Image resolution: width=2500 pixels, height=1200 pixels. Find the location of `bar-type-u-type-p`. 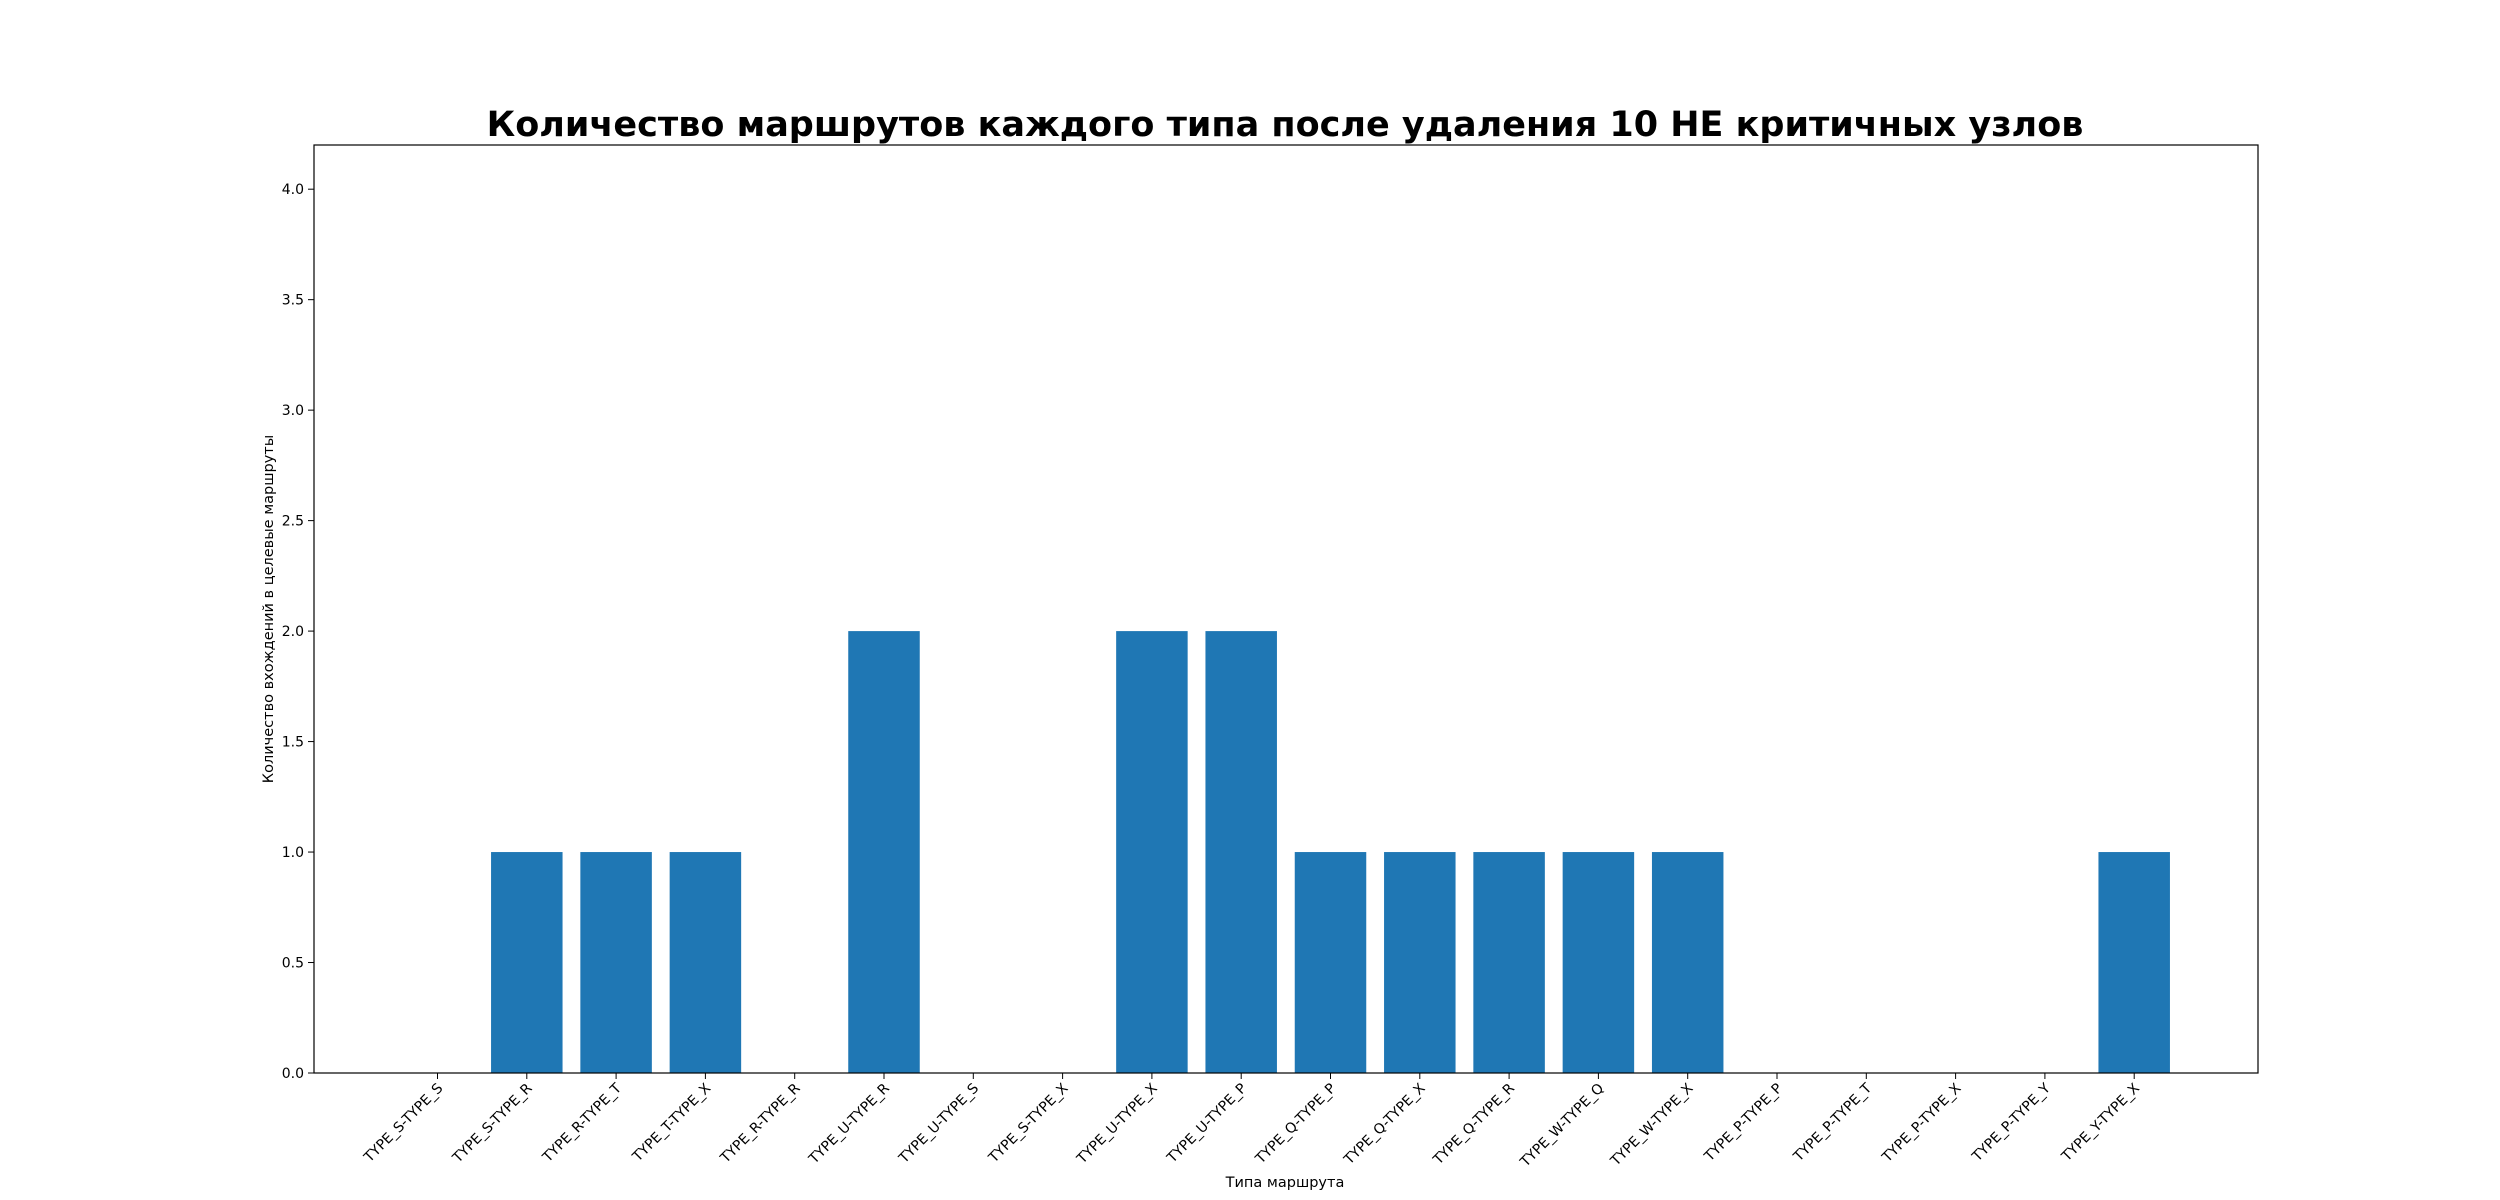

bar-type-u-type-p is located at coordinates (1241, 852).